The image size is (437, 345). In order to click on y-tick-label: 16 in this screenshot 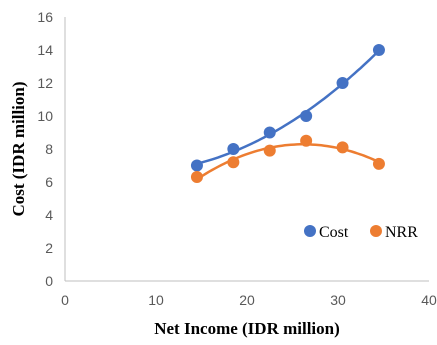, I will do `click(45, 17)`.